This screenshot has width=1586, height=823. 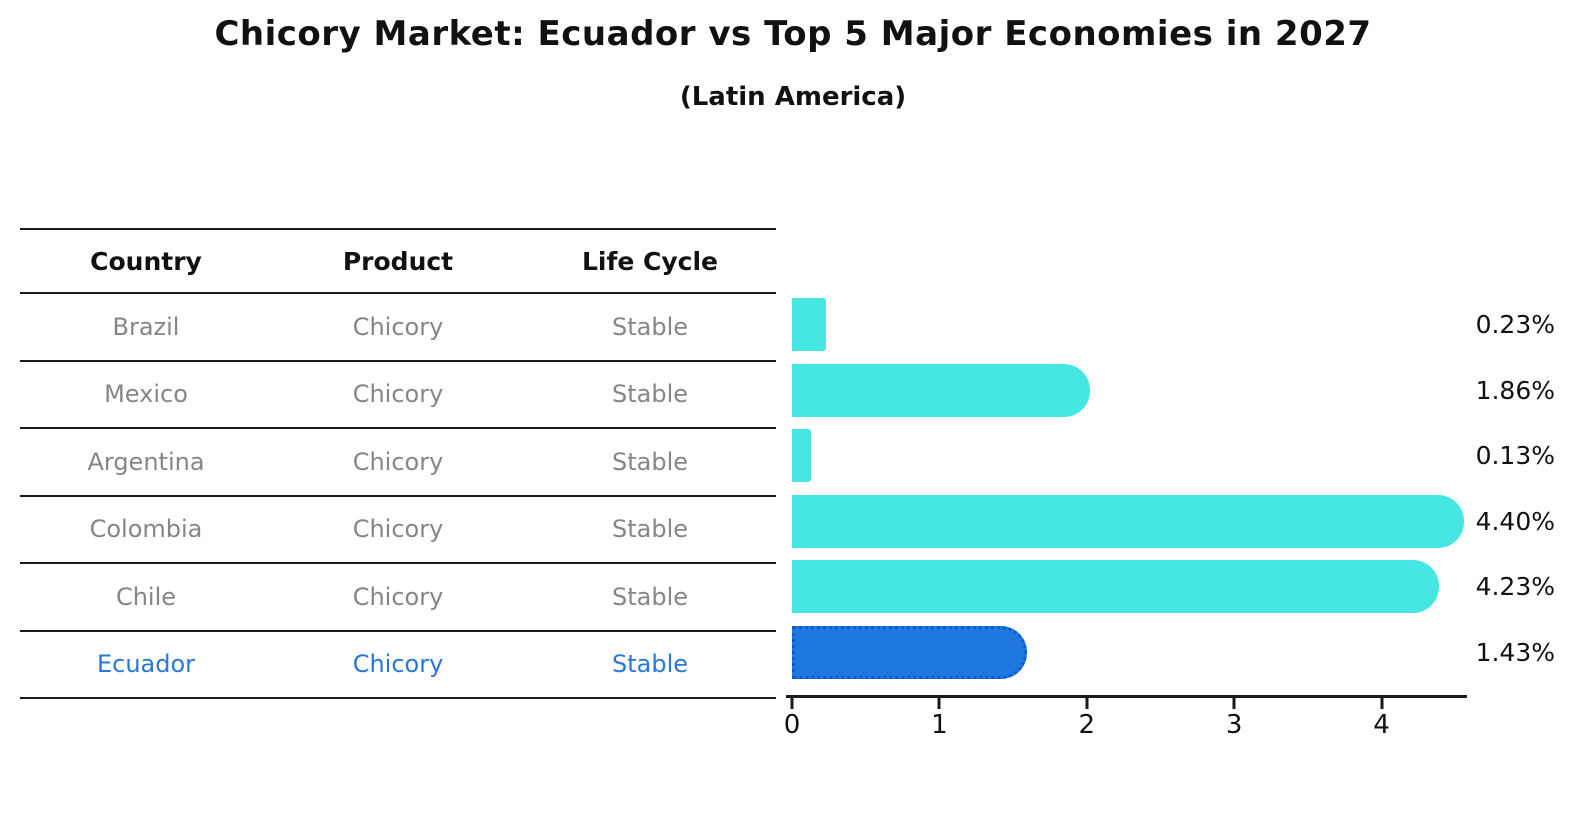 I want to click on bar-argentina, so click(x=802, y=455).